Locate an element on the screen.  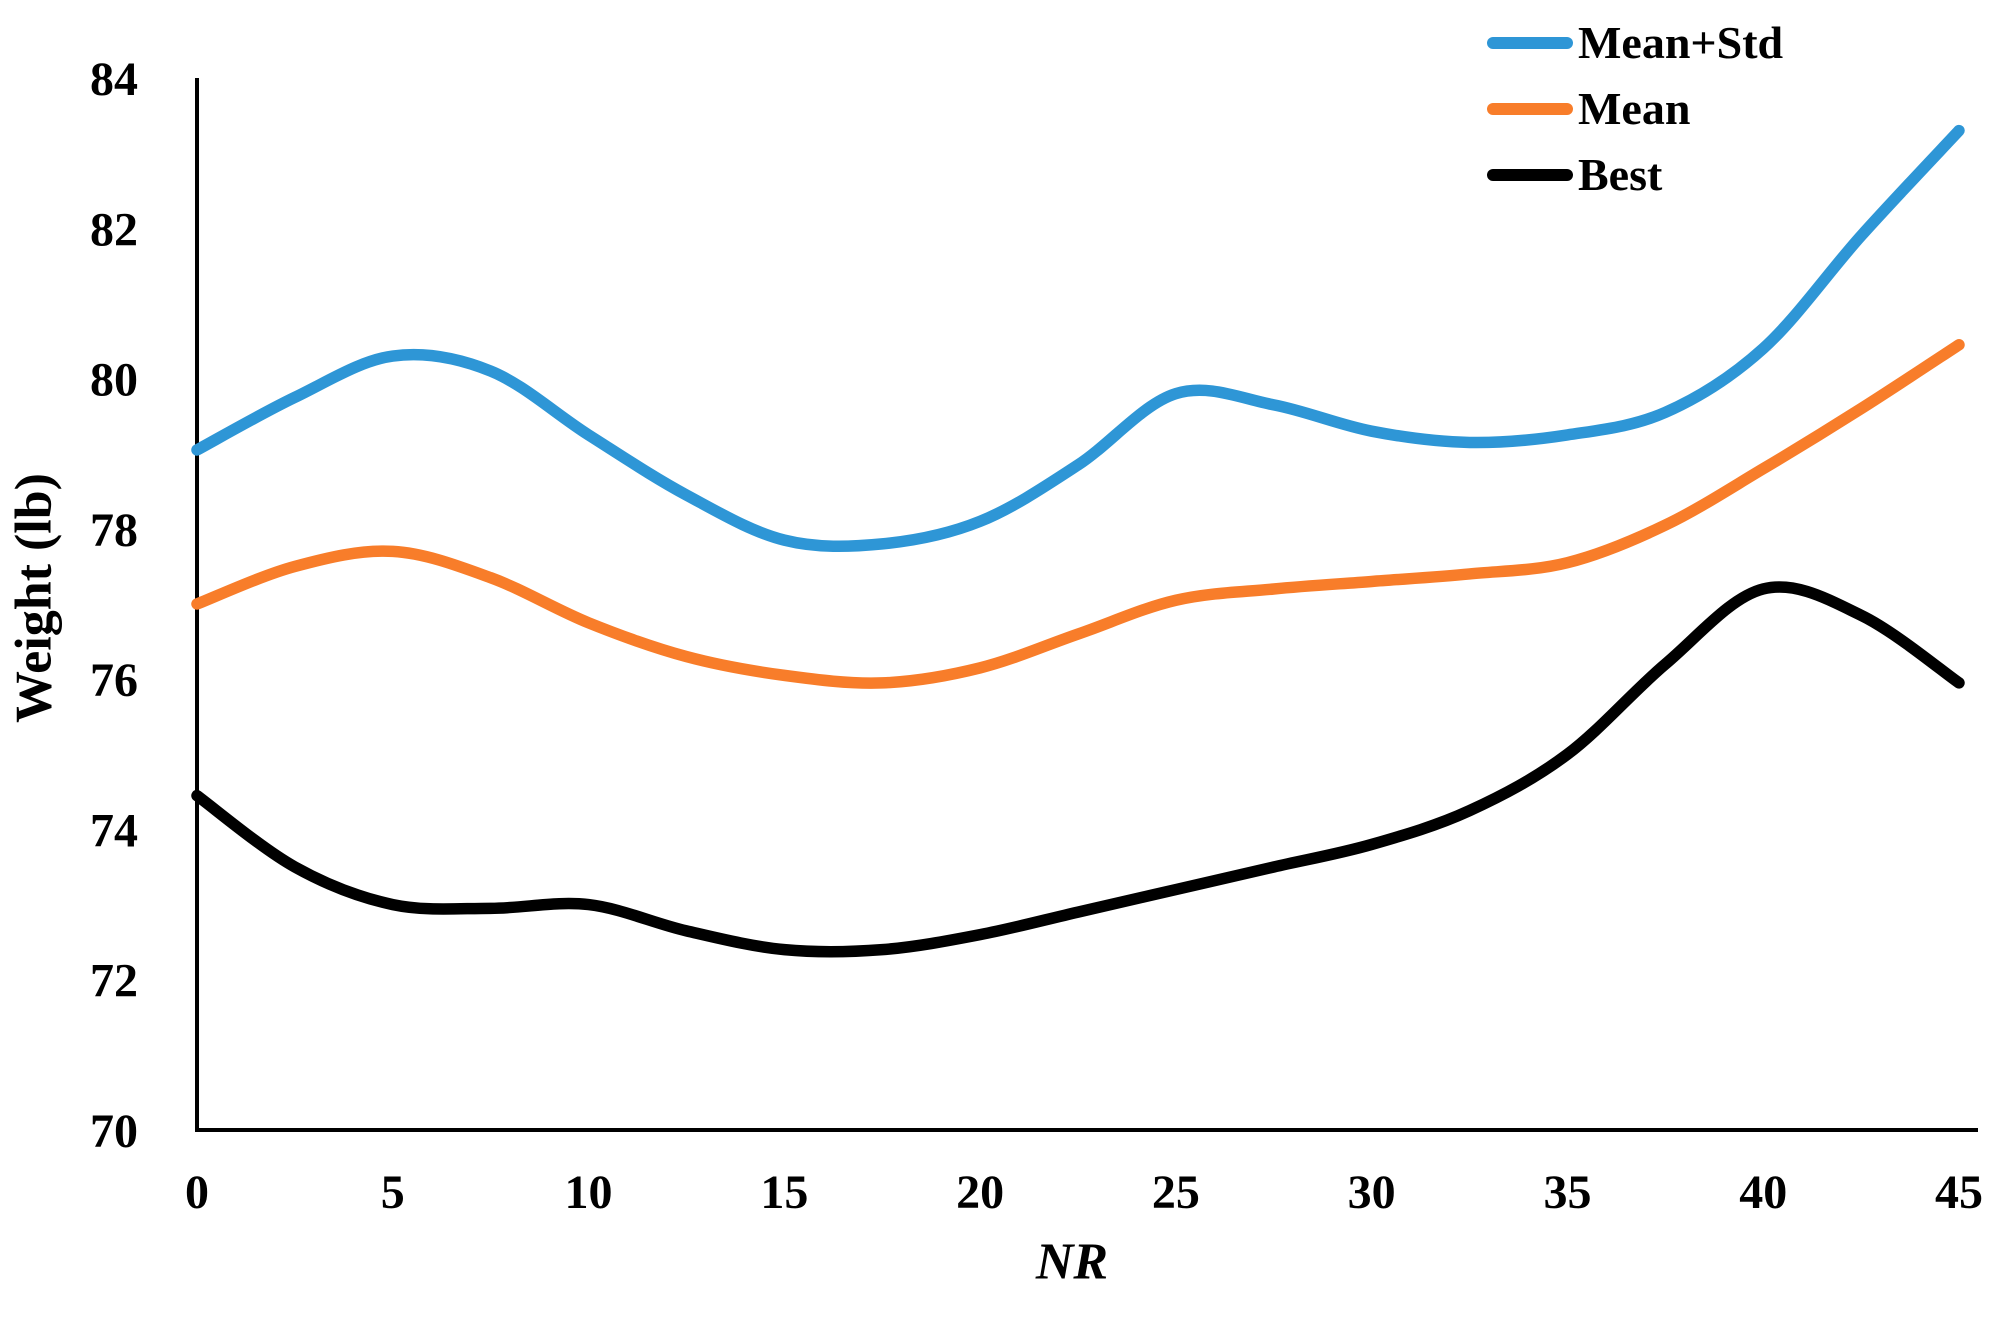
legend-label-mean: Mean is located at coordinates (1634, 108).